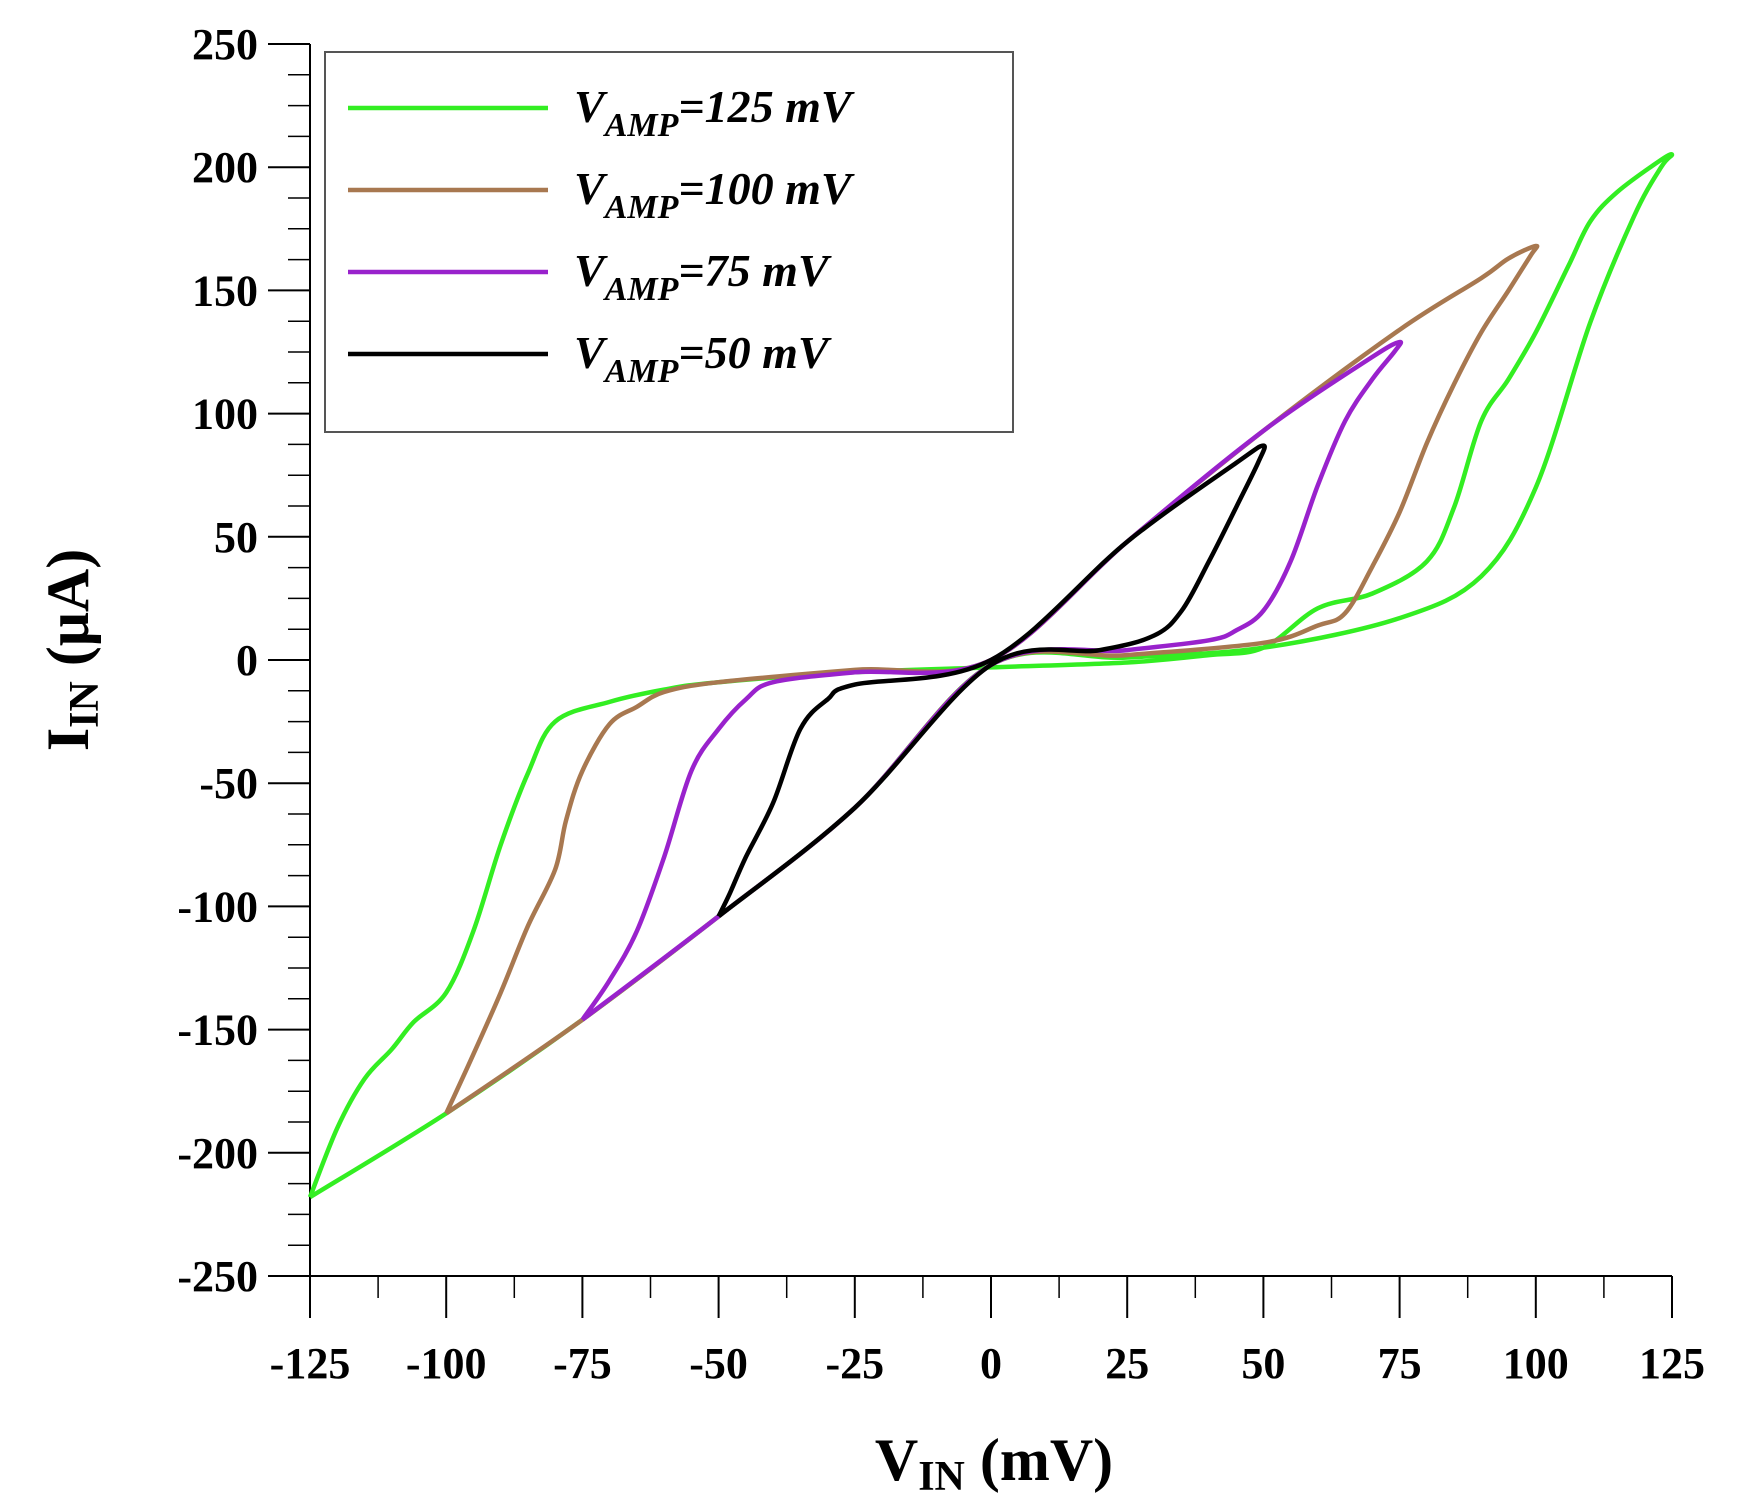 The image size is (1738, 1498). Describe the element at coordinates (1536, 1363) in the screenshot. I see `x-tick-label: 100` at that location.